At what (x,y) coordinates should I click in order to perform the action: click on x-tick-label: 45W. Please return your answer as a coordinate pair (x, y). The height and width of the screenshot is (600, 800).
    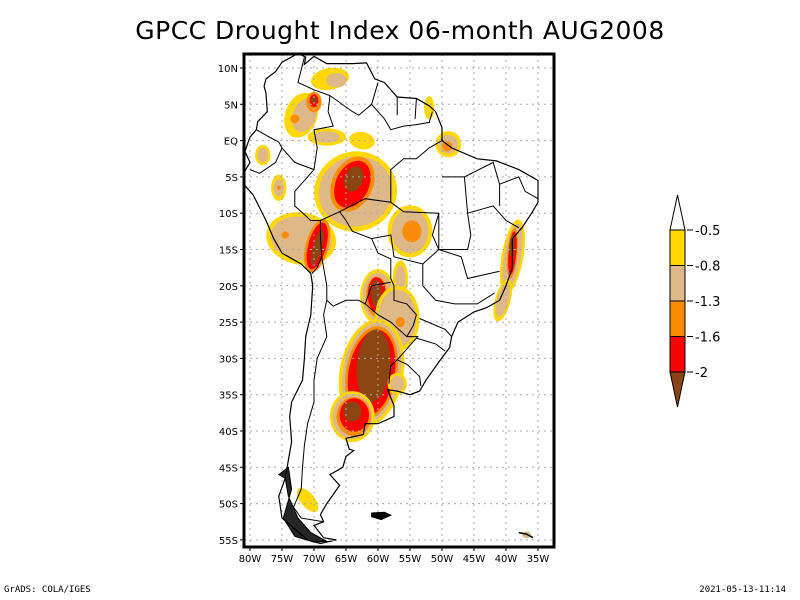
    Looking at the image, I should click on (474, 559).